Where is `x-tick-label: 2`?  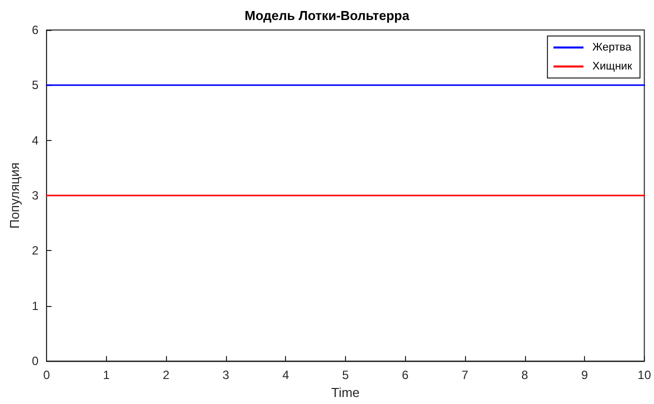 x-tick-label: 2 is located at coordinates (166, 375).